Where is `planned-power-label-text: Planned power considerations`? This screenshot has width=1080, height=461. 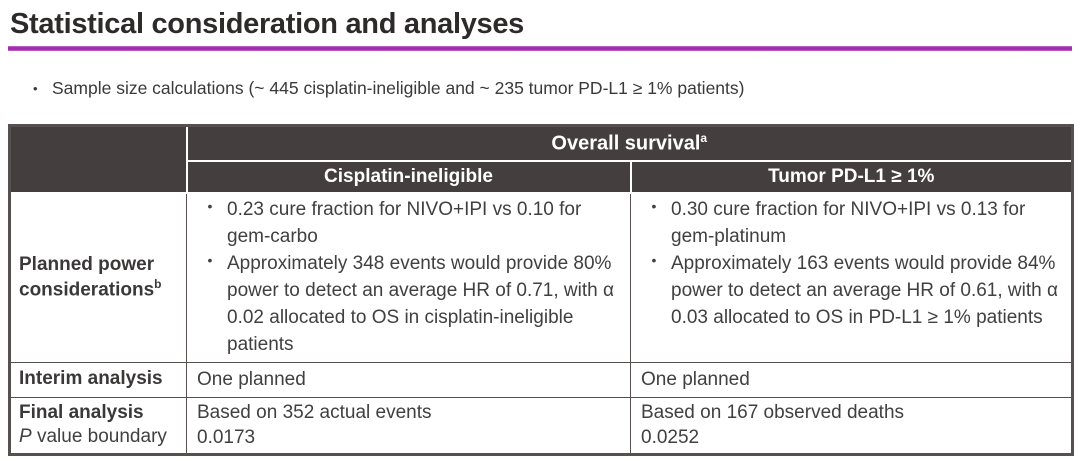
planned-power-label-text: Planned power considerations is located at coordinates (87, 277).